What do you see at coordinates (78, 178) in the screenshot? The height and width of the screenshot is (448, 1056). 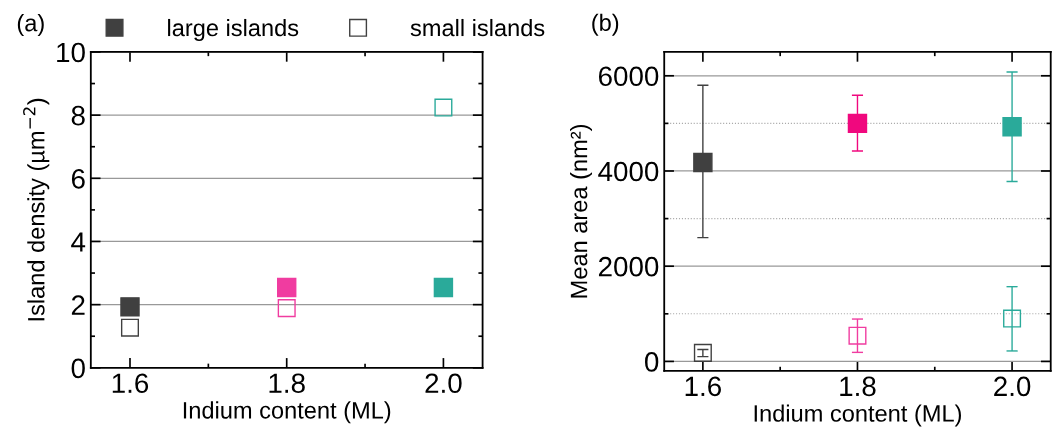 I see `y-tick-label: 6` at bounding box center [78, 178].